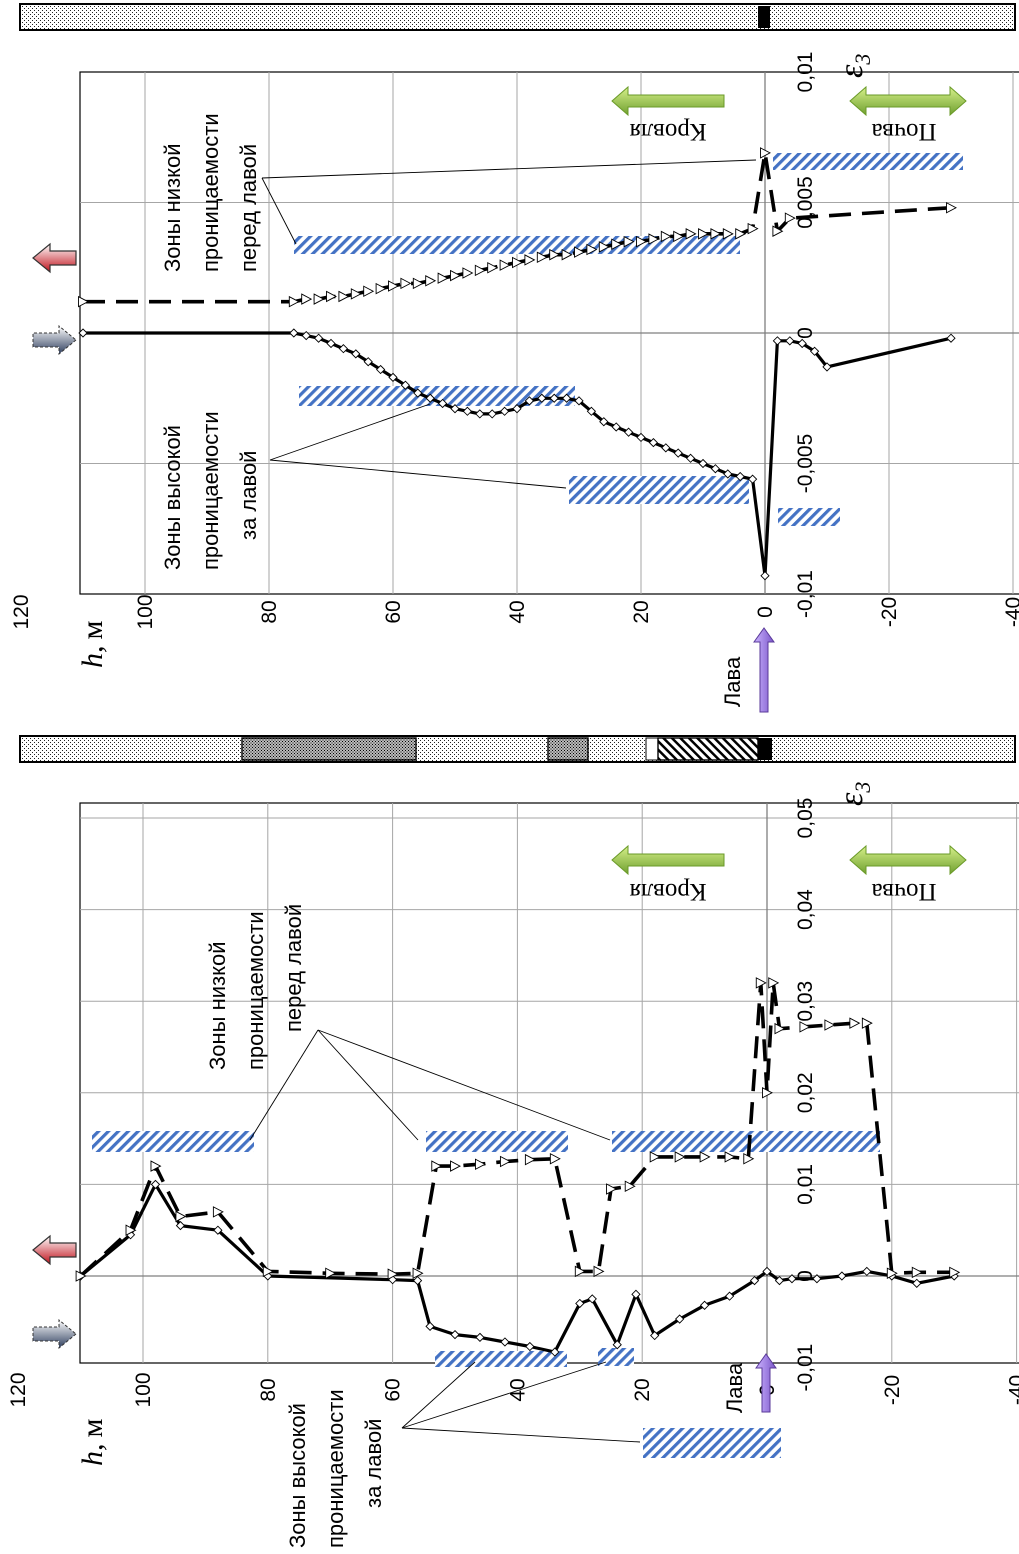 The image size is (1019, 1554). Describe the element at coordinates (641, 611) in the screenshot. I see `top-y-tick-label: 20` at that location.